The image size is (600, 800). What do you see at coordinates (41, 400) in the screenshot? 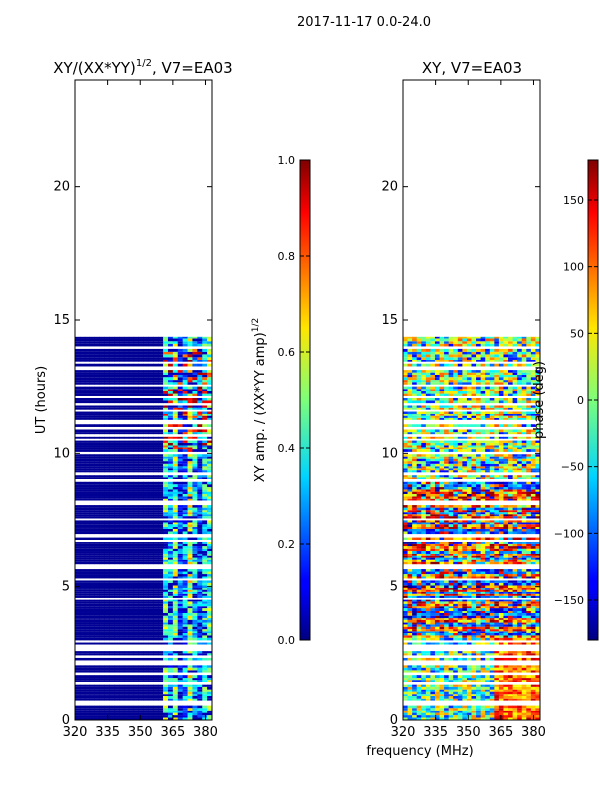
I see `amplitude-ylabel: UT (hours)` at bounding box center [41, 400].